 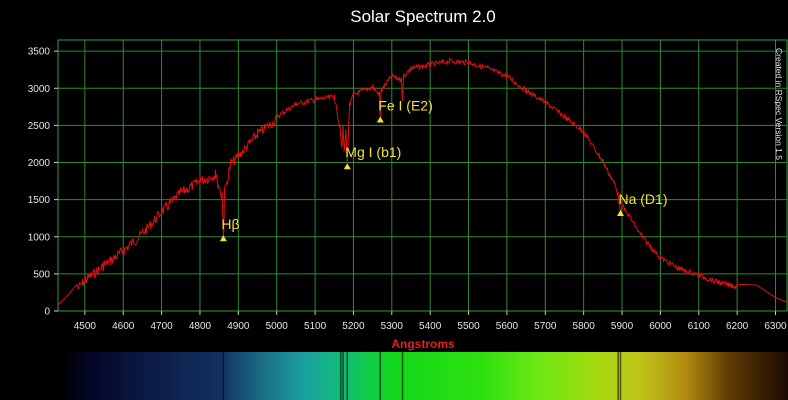 What do you see at coordinates (392, 326) in the screenshot?
I see `x-tick-label: 5300` at bounding box center [392, 326].